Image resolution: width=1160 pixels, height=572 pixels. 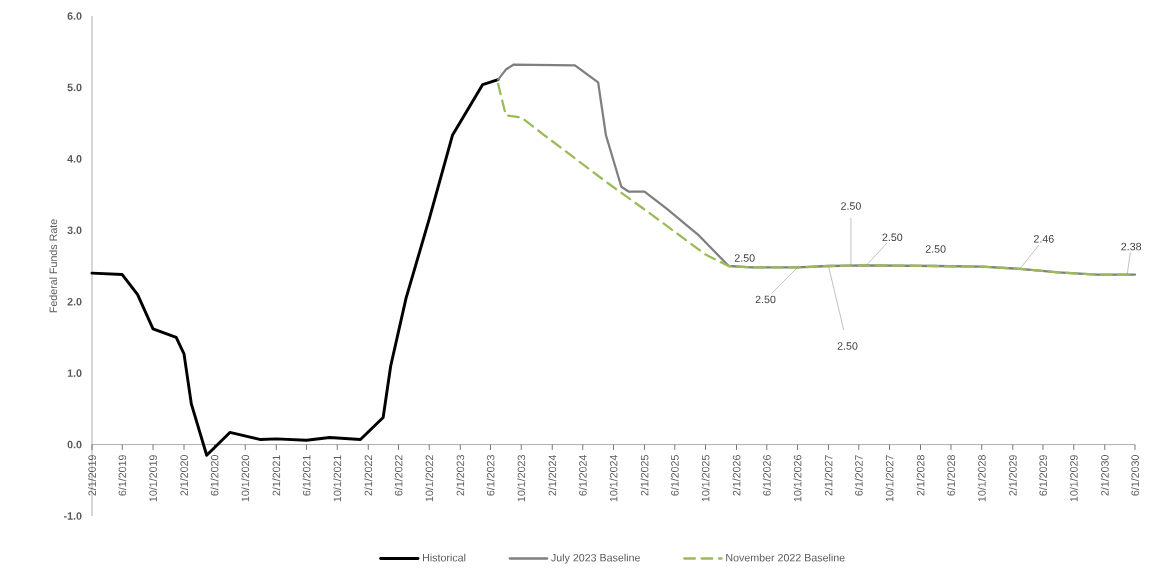 What do you see at coordinates (674, 475) in the screenshot?
I see `x-tick-label: 6/1/2025` at bounding box center [674, 475].